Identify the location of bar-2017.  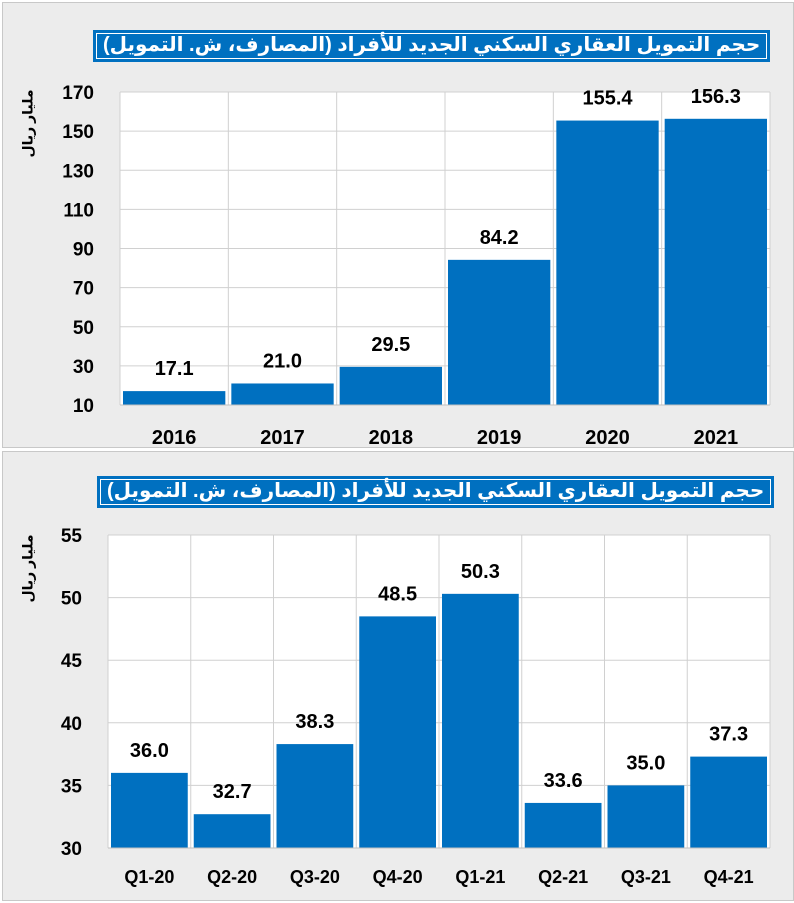
(282, 394).